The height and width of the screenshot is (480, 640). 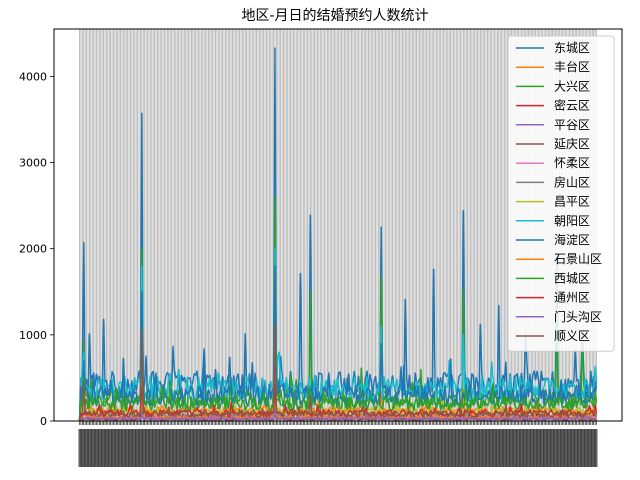 I want to click on y-tick-label: 1000, so click(x=33, y=335).